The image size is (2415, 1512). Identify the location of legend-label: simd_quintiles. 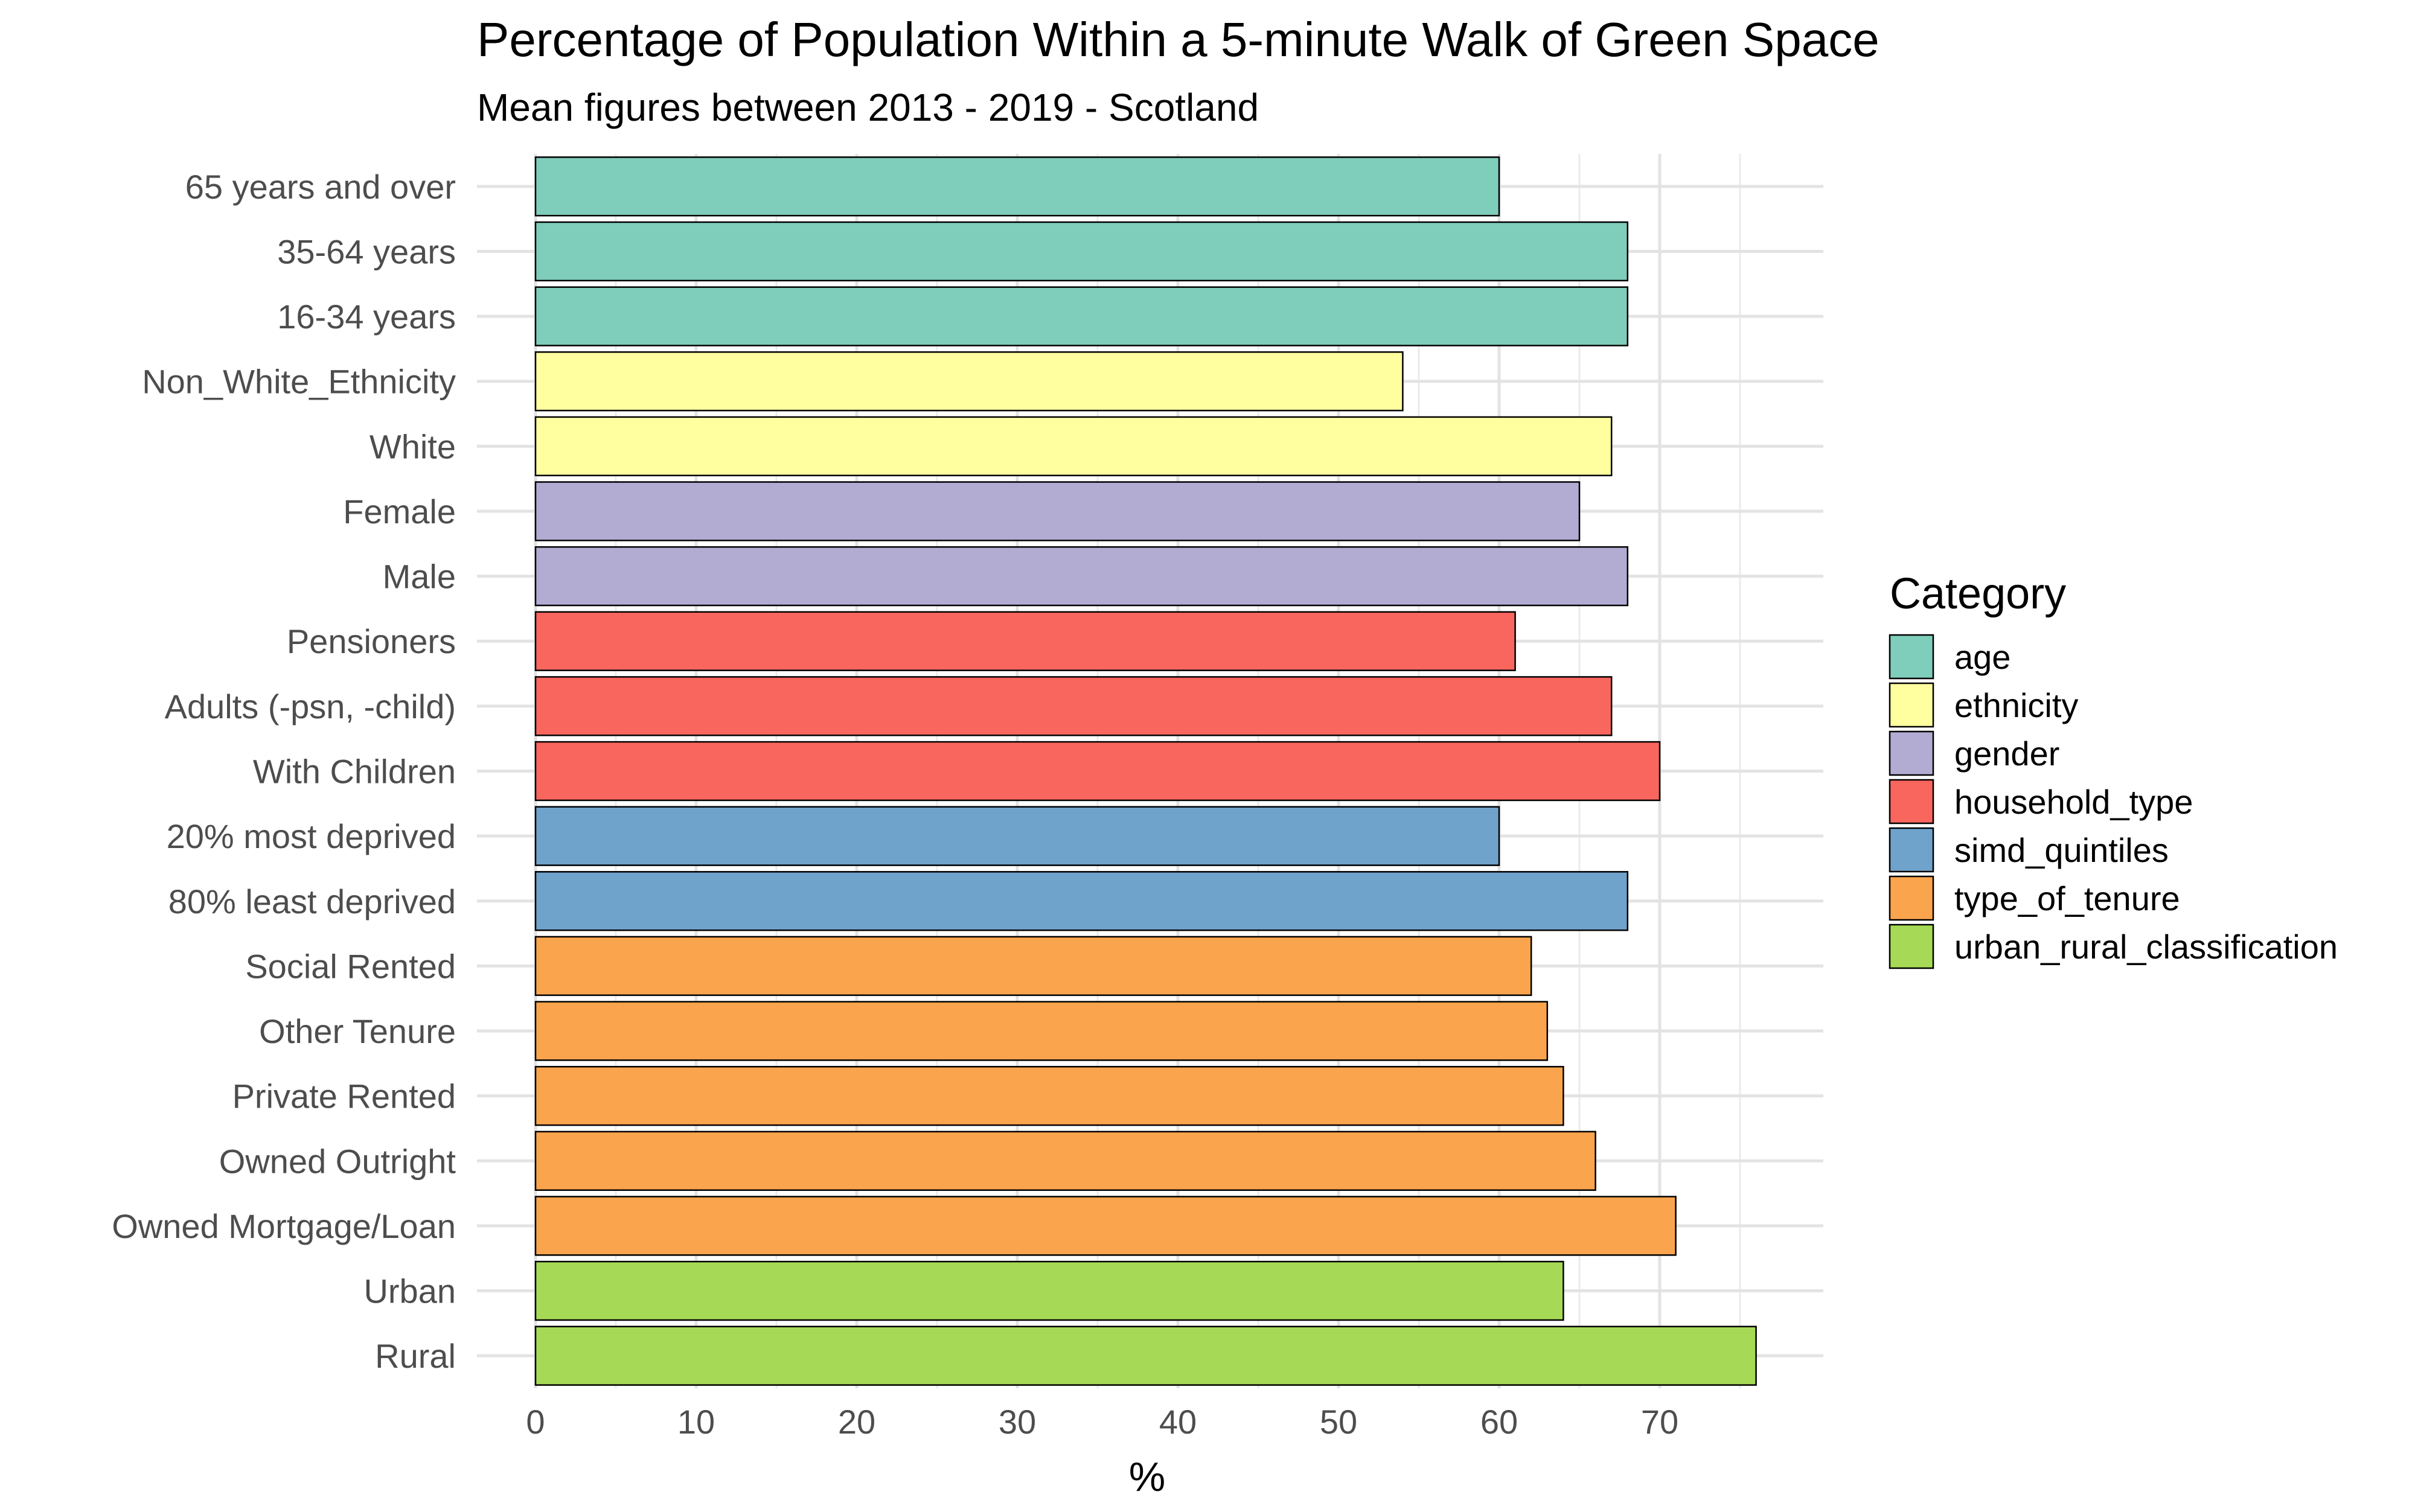
(2061, 850).